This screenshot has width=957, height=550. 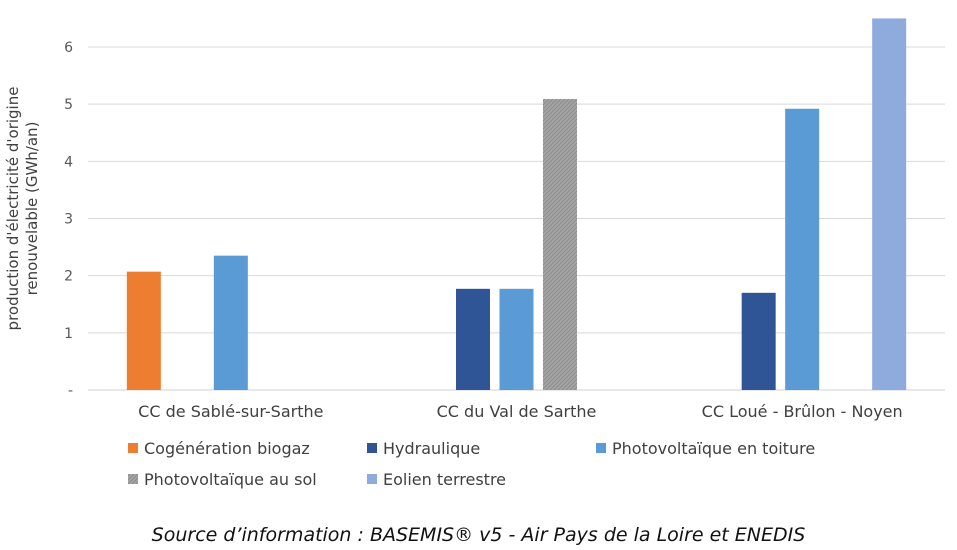 I want to click on x-category-label: CC du Val de Sarthe, so click(x=517, y=411).